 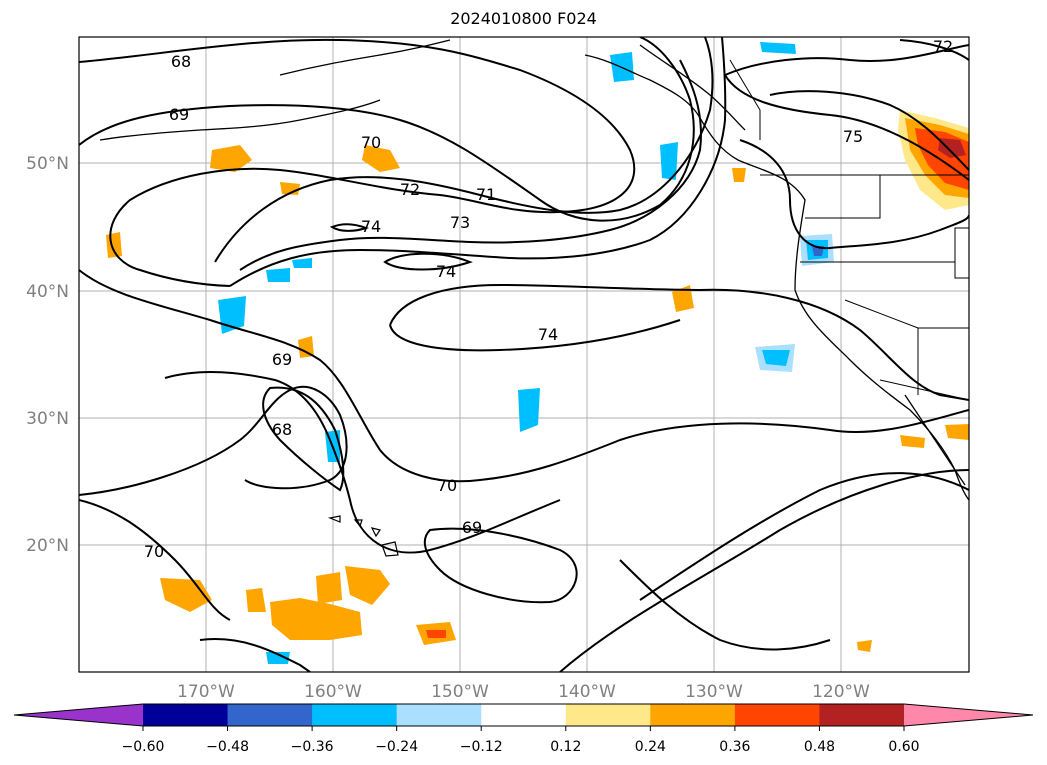 I want to click on map-title: 2024010800 F024, so click(x=523, y=18).